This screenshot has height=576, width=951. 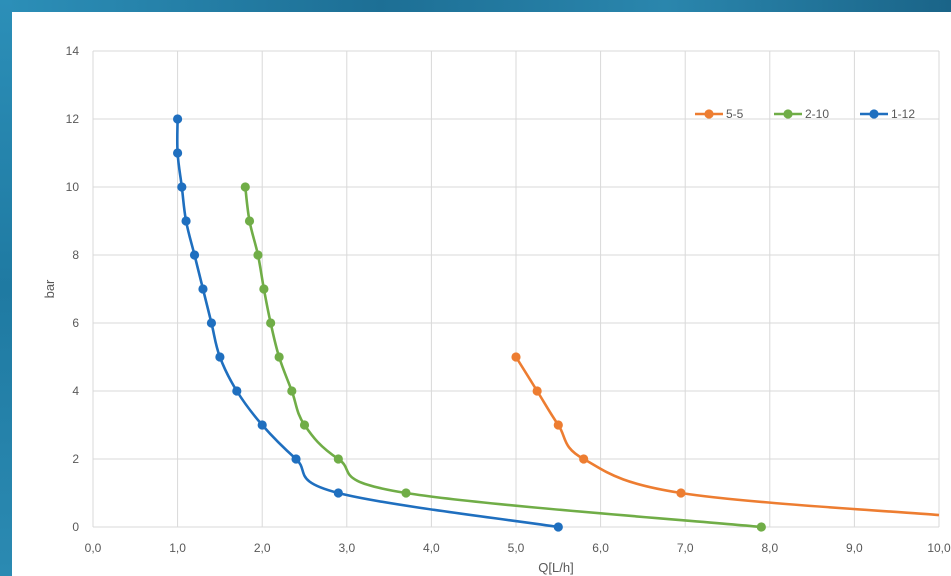 What do you see at coordinates (817, 114) in the screenshot?
I see `legend-2-10-label: 2-10` at bounding box center [817, 114].